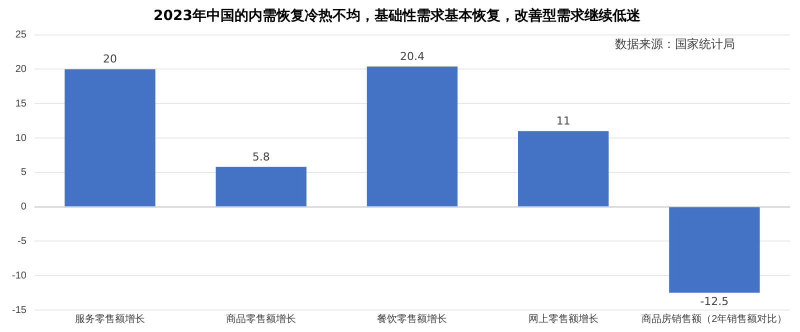 This screenshot has width=800, height=332. What do you see at coordinates (563, 121) in the screenshot?
I see `data-label: 11` at bounding box center [563, 121].